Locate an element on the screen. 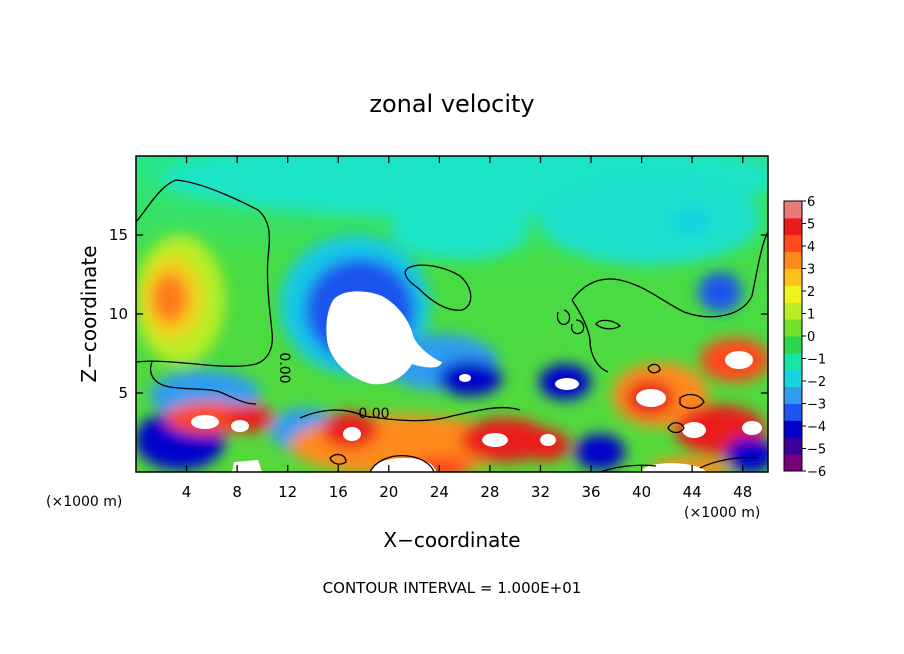 The image size is (904, 654). colorbar-tick-label: −2 is located at coordinates (816, 382).